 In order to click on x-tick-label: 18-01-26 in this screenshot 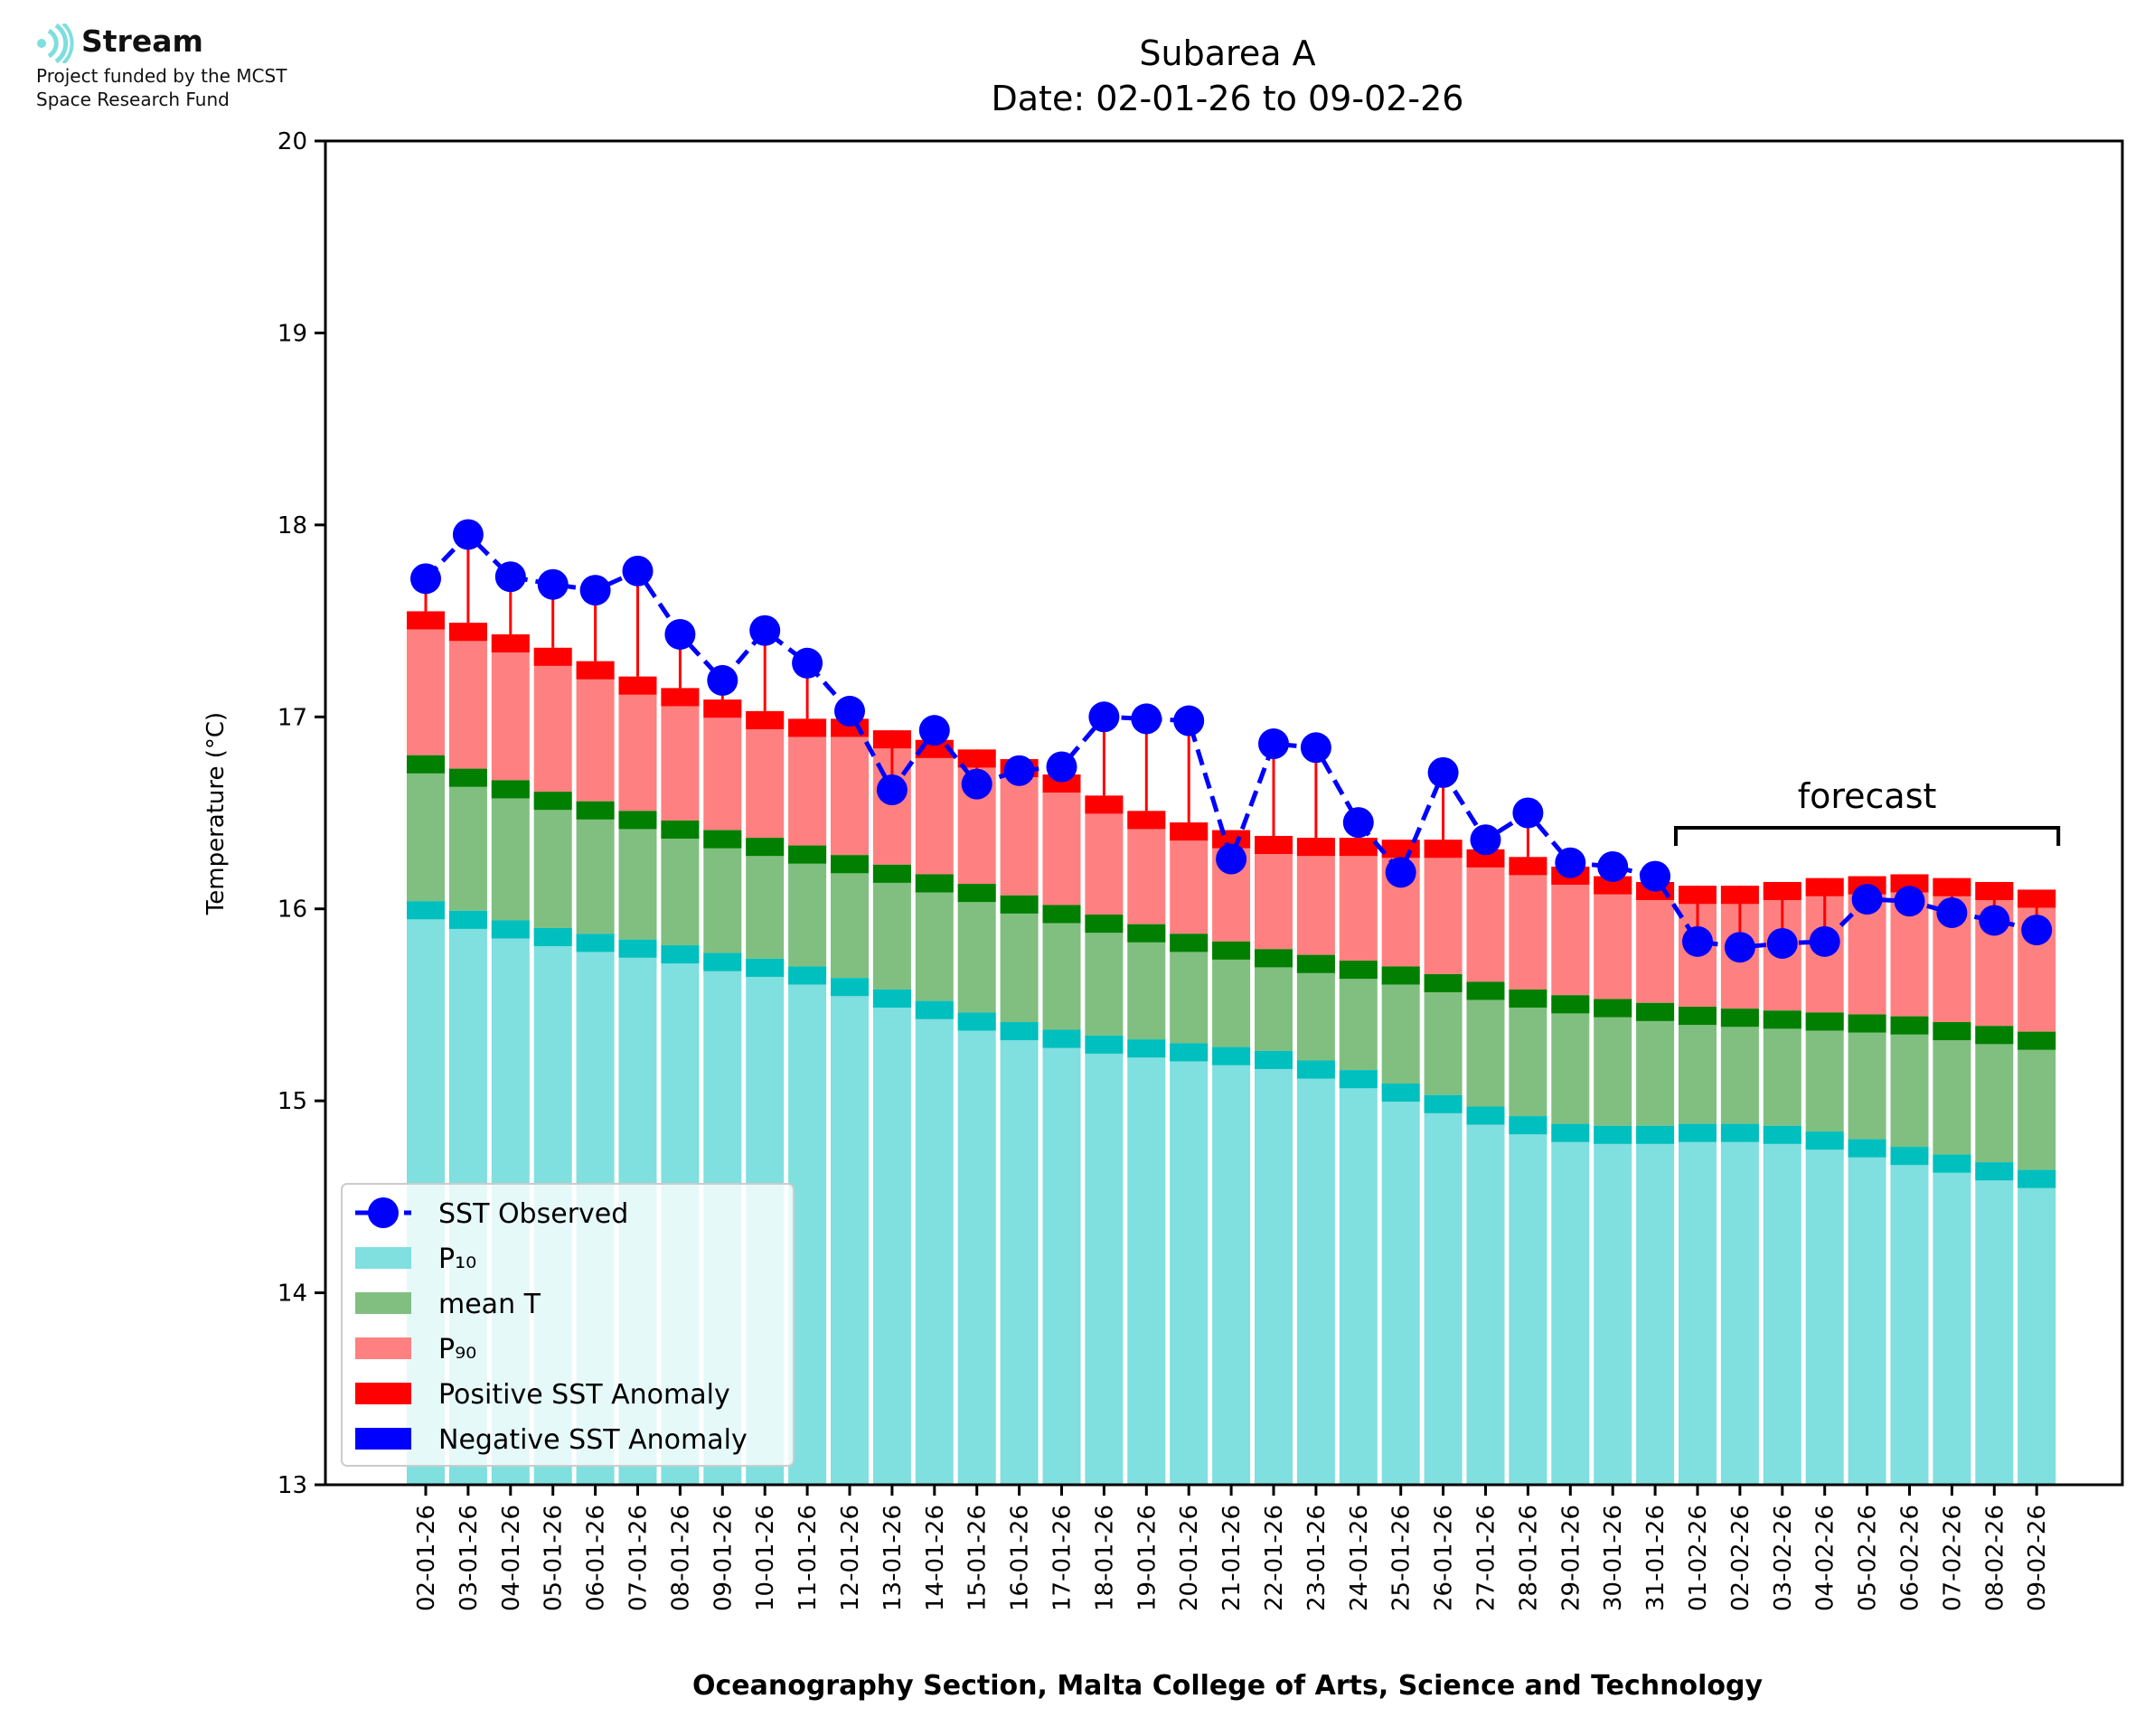, I will do `click(1104, 1558)`.